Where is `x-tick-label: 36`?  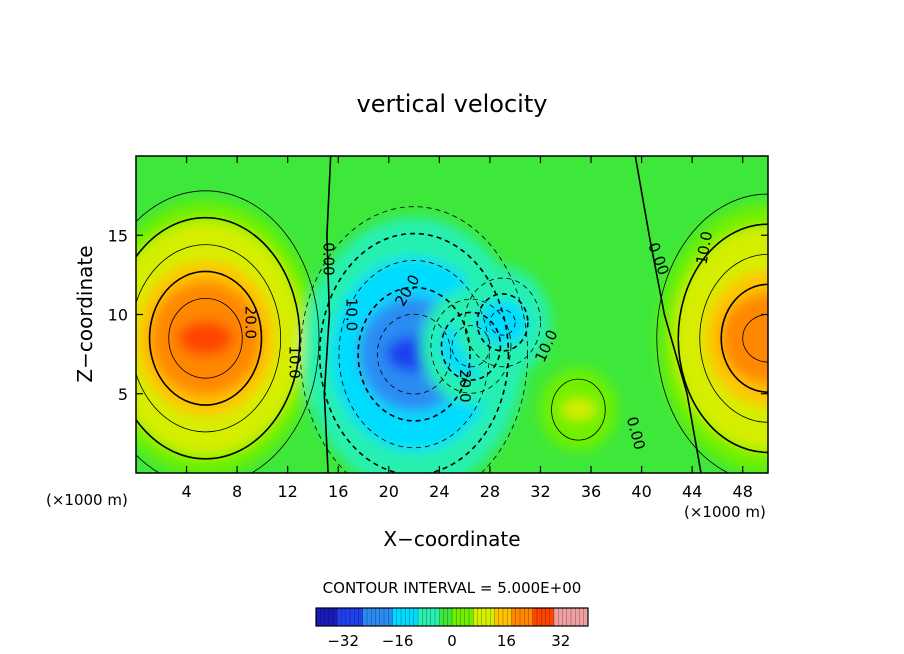 x-tick-label: 36 is located at coordinates (591, 491).